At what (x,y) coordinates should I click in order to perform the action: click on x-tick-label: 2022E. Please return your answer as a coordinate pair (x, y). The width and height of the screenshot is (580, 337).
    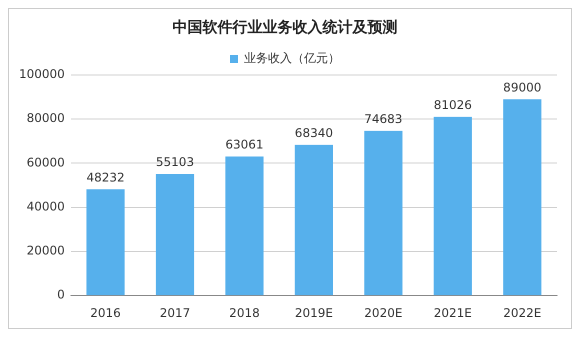
    Looking at the image, I should click on (522, 313).